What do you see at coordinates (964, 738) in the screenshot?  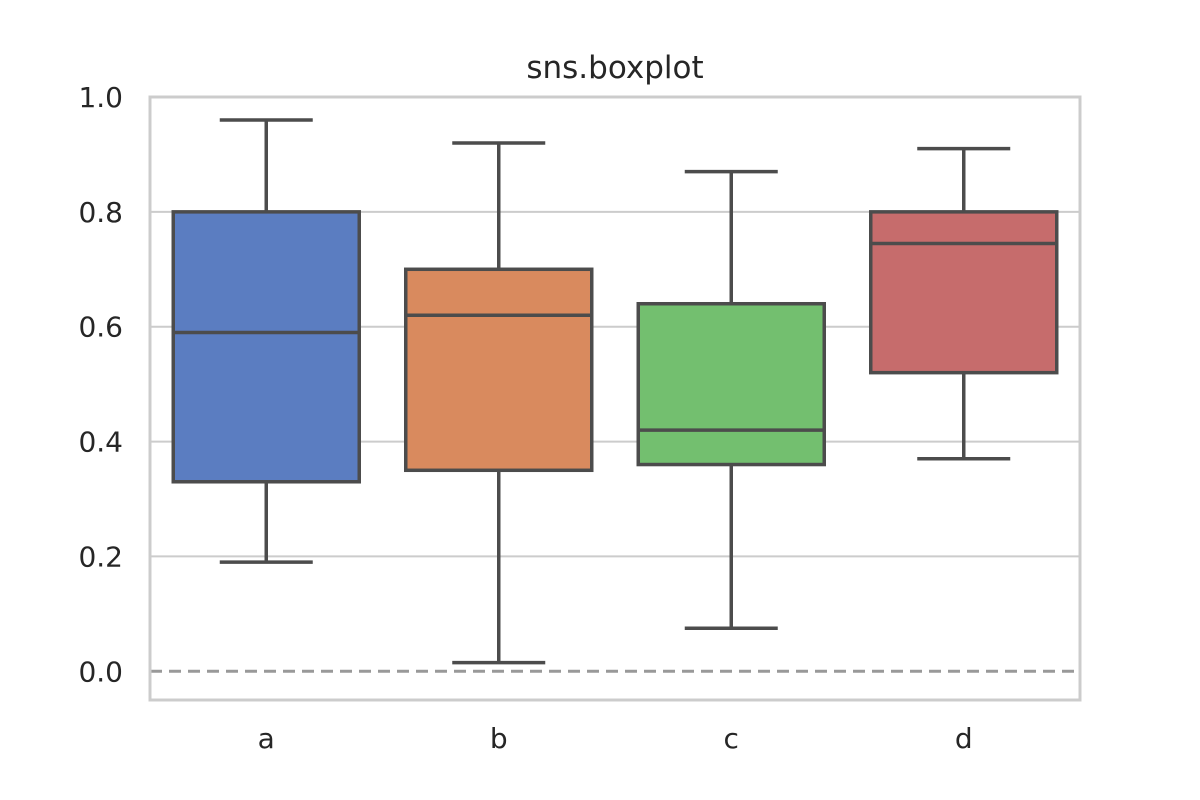 I see `x-tick-label: d` at bounding box center [964, 738].